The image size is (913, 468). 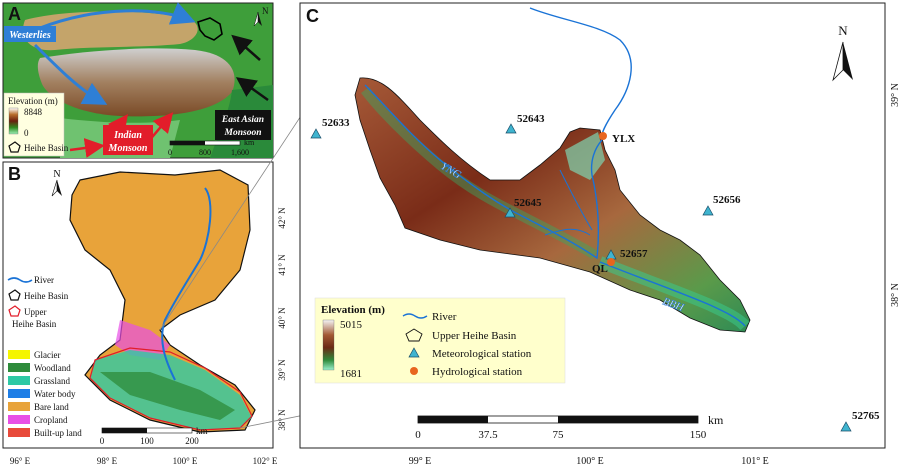 What do you see at coordinates (127, 135) in the screenshot?
I see `indian-label-1: Indian` at bounding box center [127, 135].